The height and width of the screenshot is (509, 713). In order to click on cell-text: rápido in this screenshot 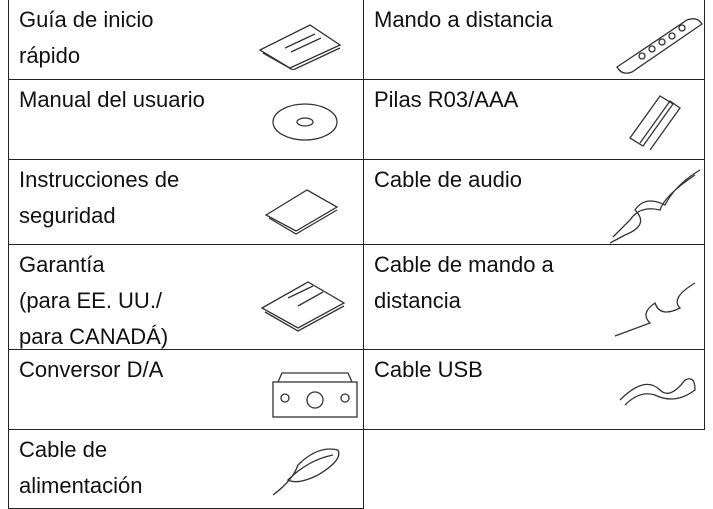, I will do `click(50, 55)`.